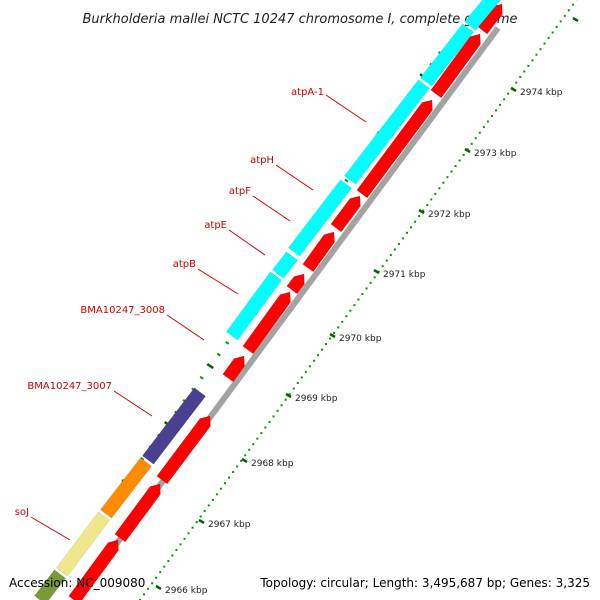 This screenshot has height=600, width=600. Describe the element at coordinates (69, 386) in the screenshot. I see `gene-label-BMA10247_3007: BMA10247_3007` at that location.